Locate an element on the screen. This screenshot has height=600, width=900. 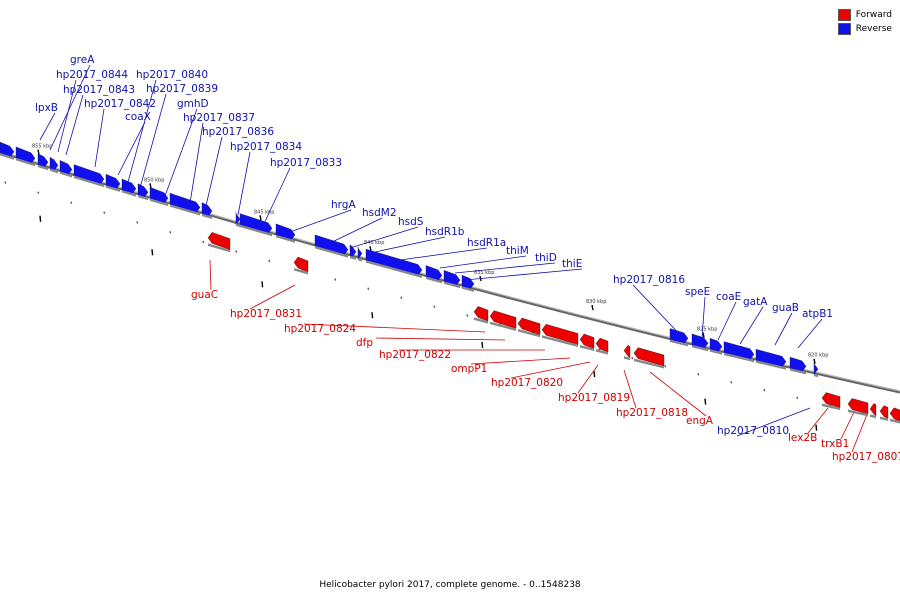
reverse-gene-label: hp2017_0836 is located at coordinates (238, 132).